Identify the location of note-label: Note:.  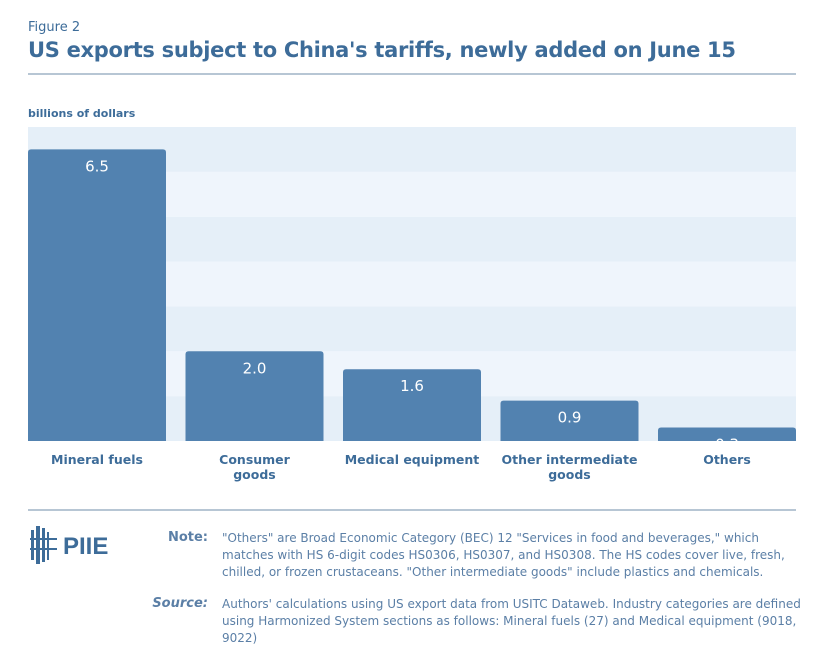
(187, 537).